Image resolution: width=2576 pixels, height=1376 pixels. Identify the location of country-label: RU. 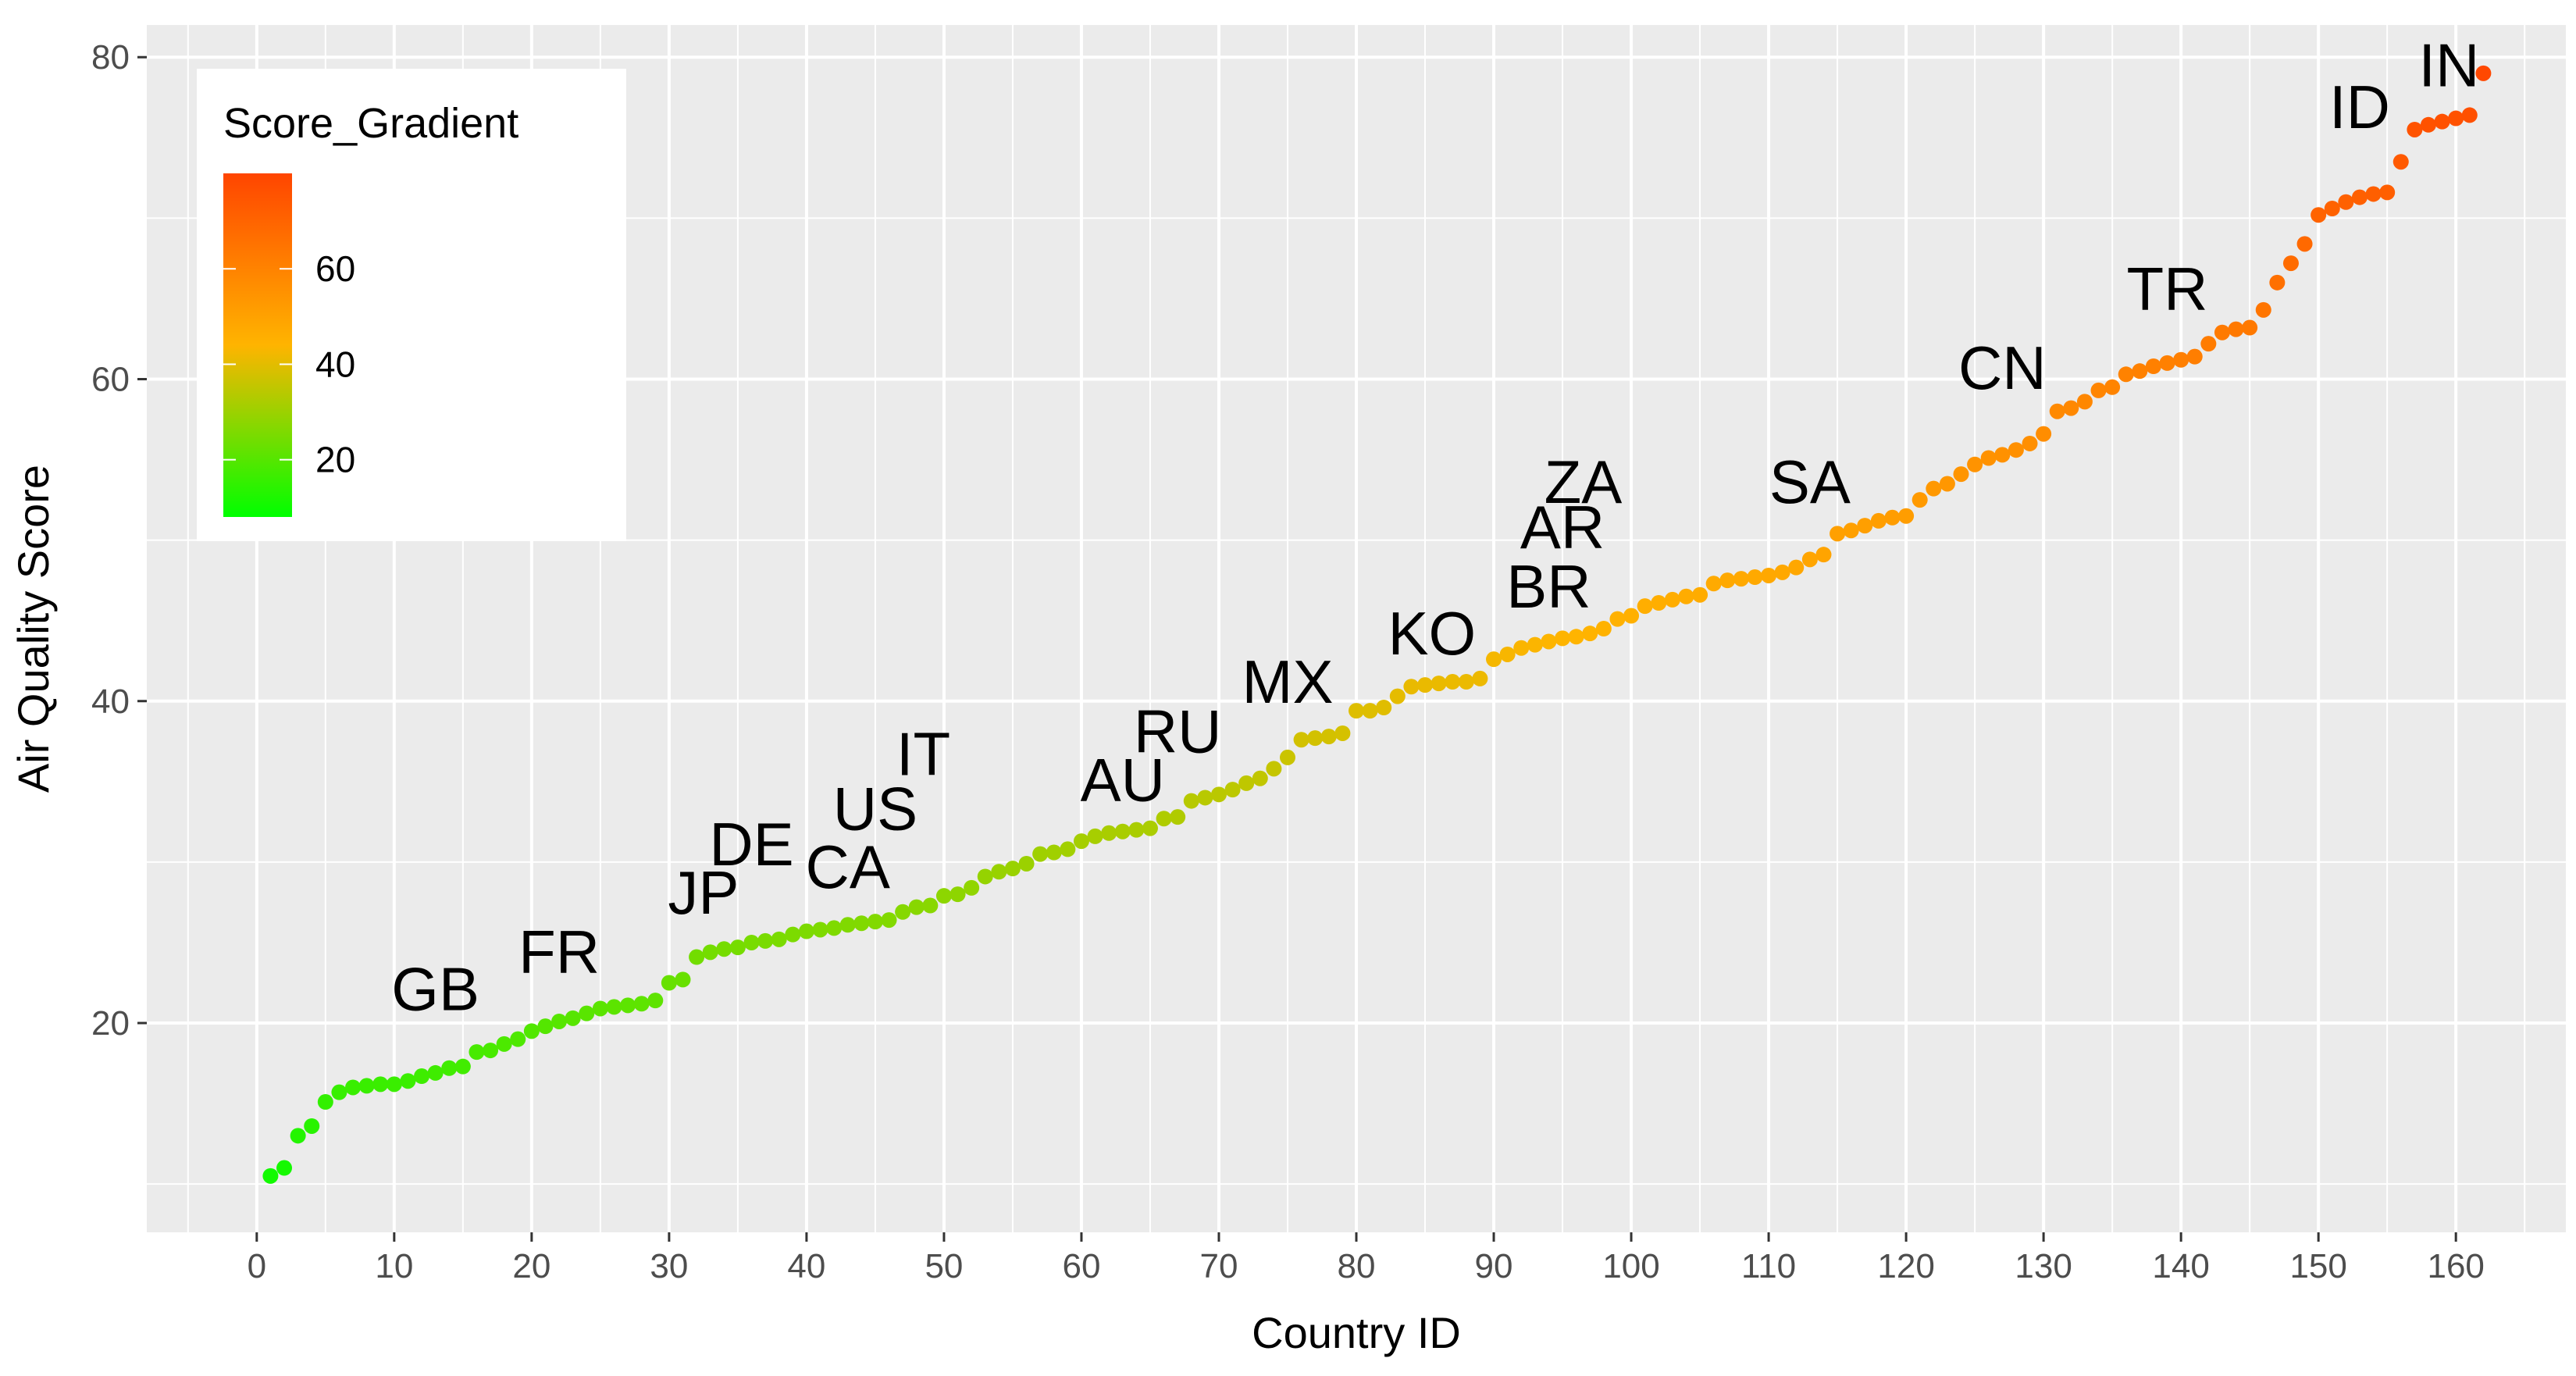
(1178, 731).